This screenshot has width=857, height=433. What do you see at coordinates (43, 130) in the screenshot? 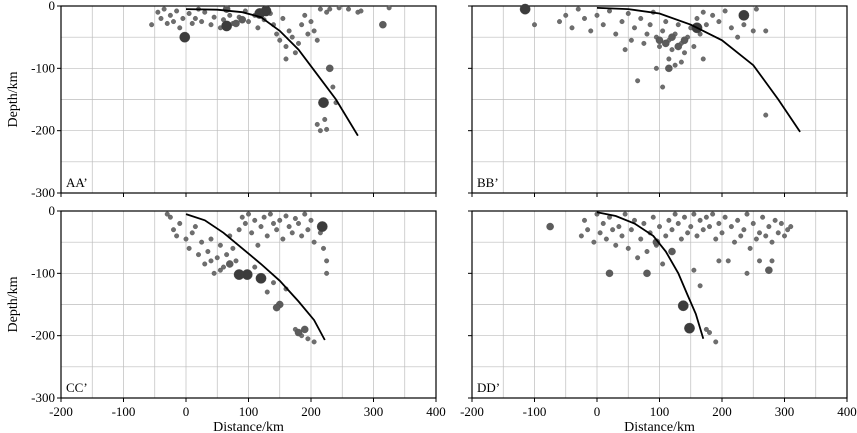
I see `y-tick-label: -200` at bounding box center [43, 130].